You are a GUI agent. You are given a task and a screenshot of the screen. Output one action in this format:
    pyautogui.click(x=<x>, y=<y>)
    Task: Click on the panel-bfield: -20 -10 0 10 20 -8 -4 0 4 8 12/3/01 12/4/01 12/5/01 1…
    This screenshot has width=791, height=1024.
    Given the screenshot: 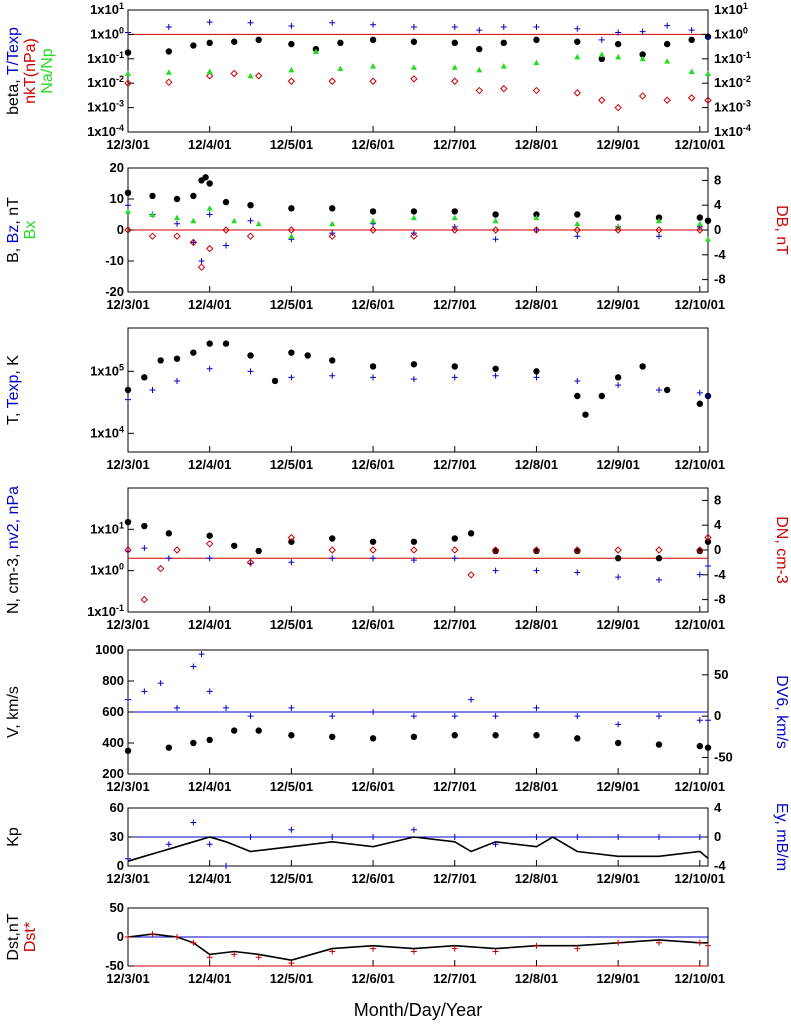 What is the action you would take?
    pyautogui.click(x=397, y=236)
    